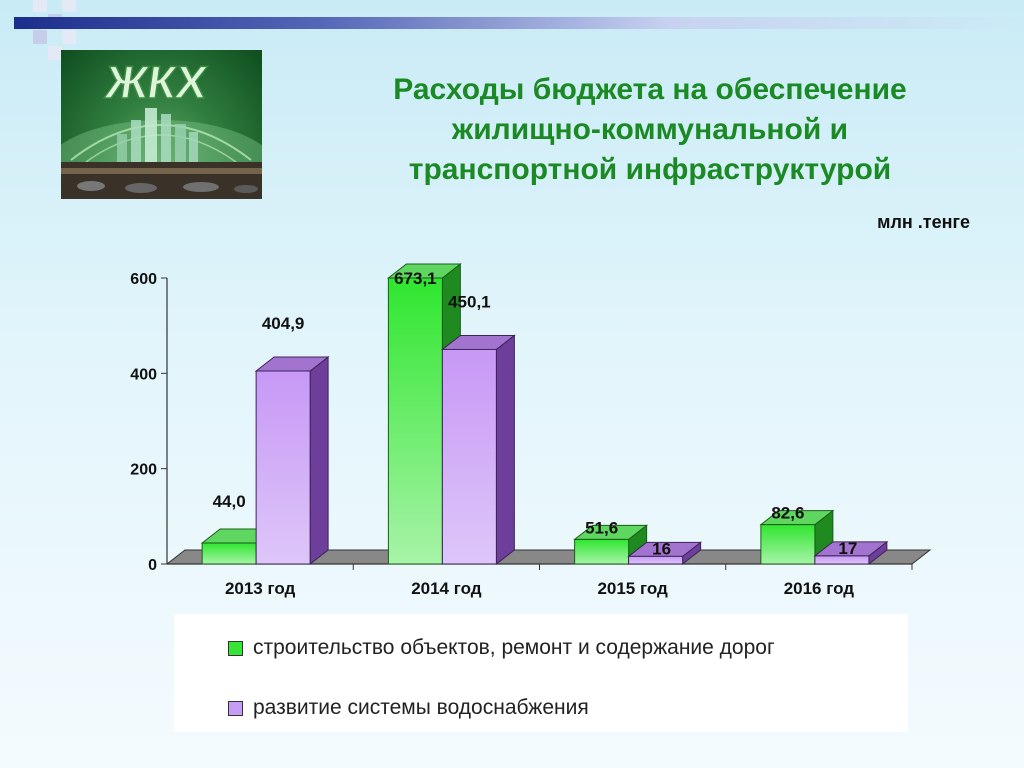  I want to click on data-label: 404,9, so click(283, 323).